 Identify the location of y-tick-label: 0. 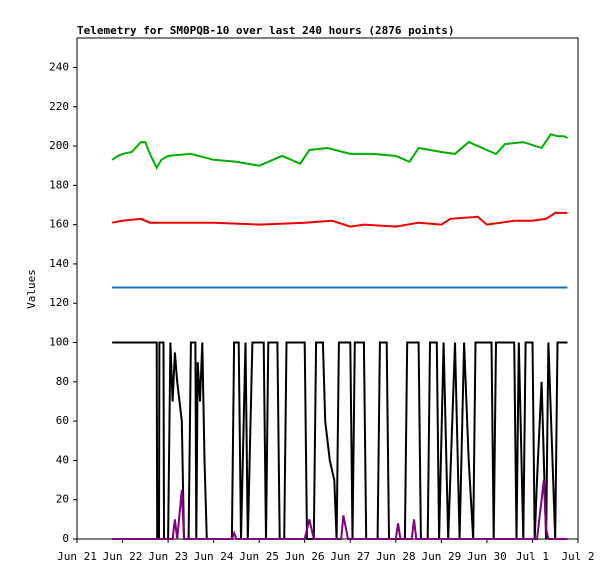
(65, 538).